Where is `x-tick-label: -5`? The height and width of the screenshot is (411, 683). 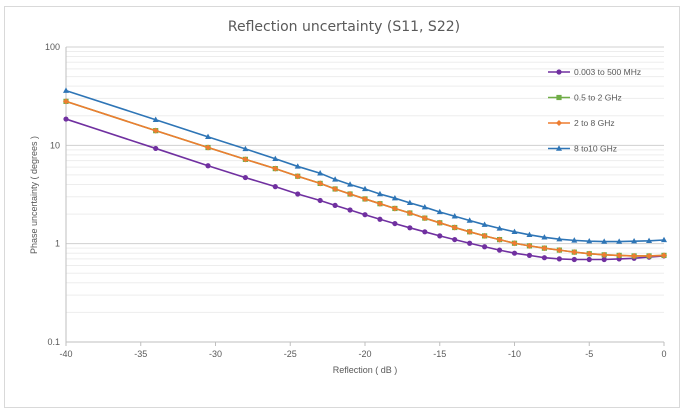 x-tick-label: -5 is located at coordinates (589, 354).